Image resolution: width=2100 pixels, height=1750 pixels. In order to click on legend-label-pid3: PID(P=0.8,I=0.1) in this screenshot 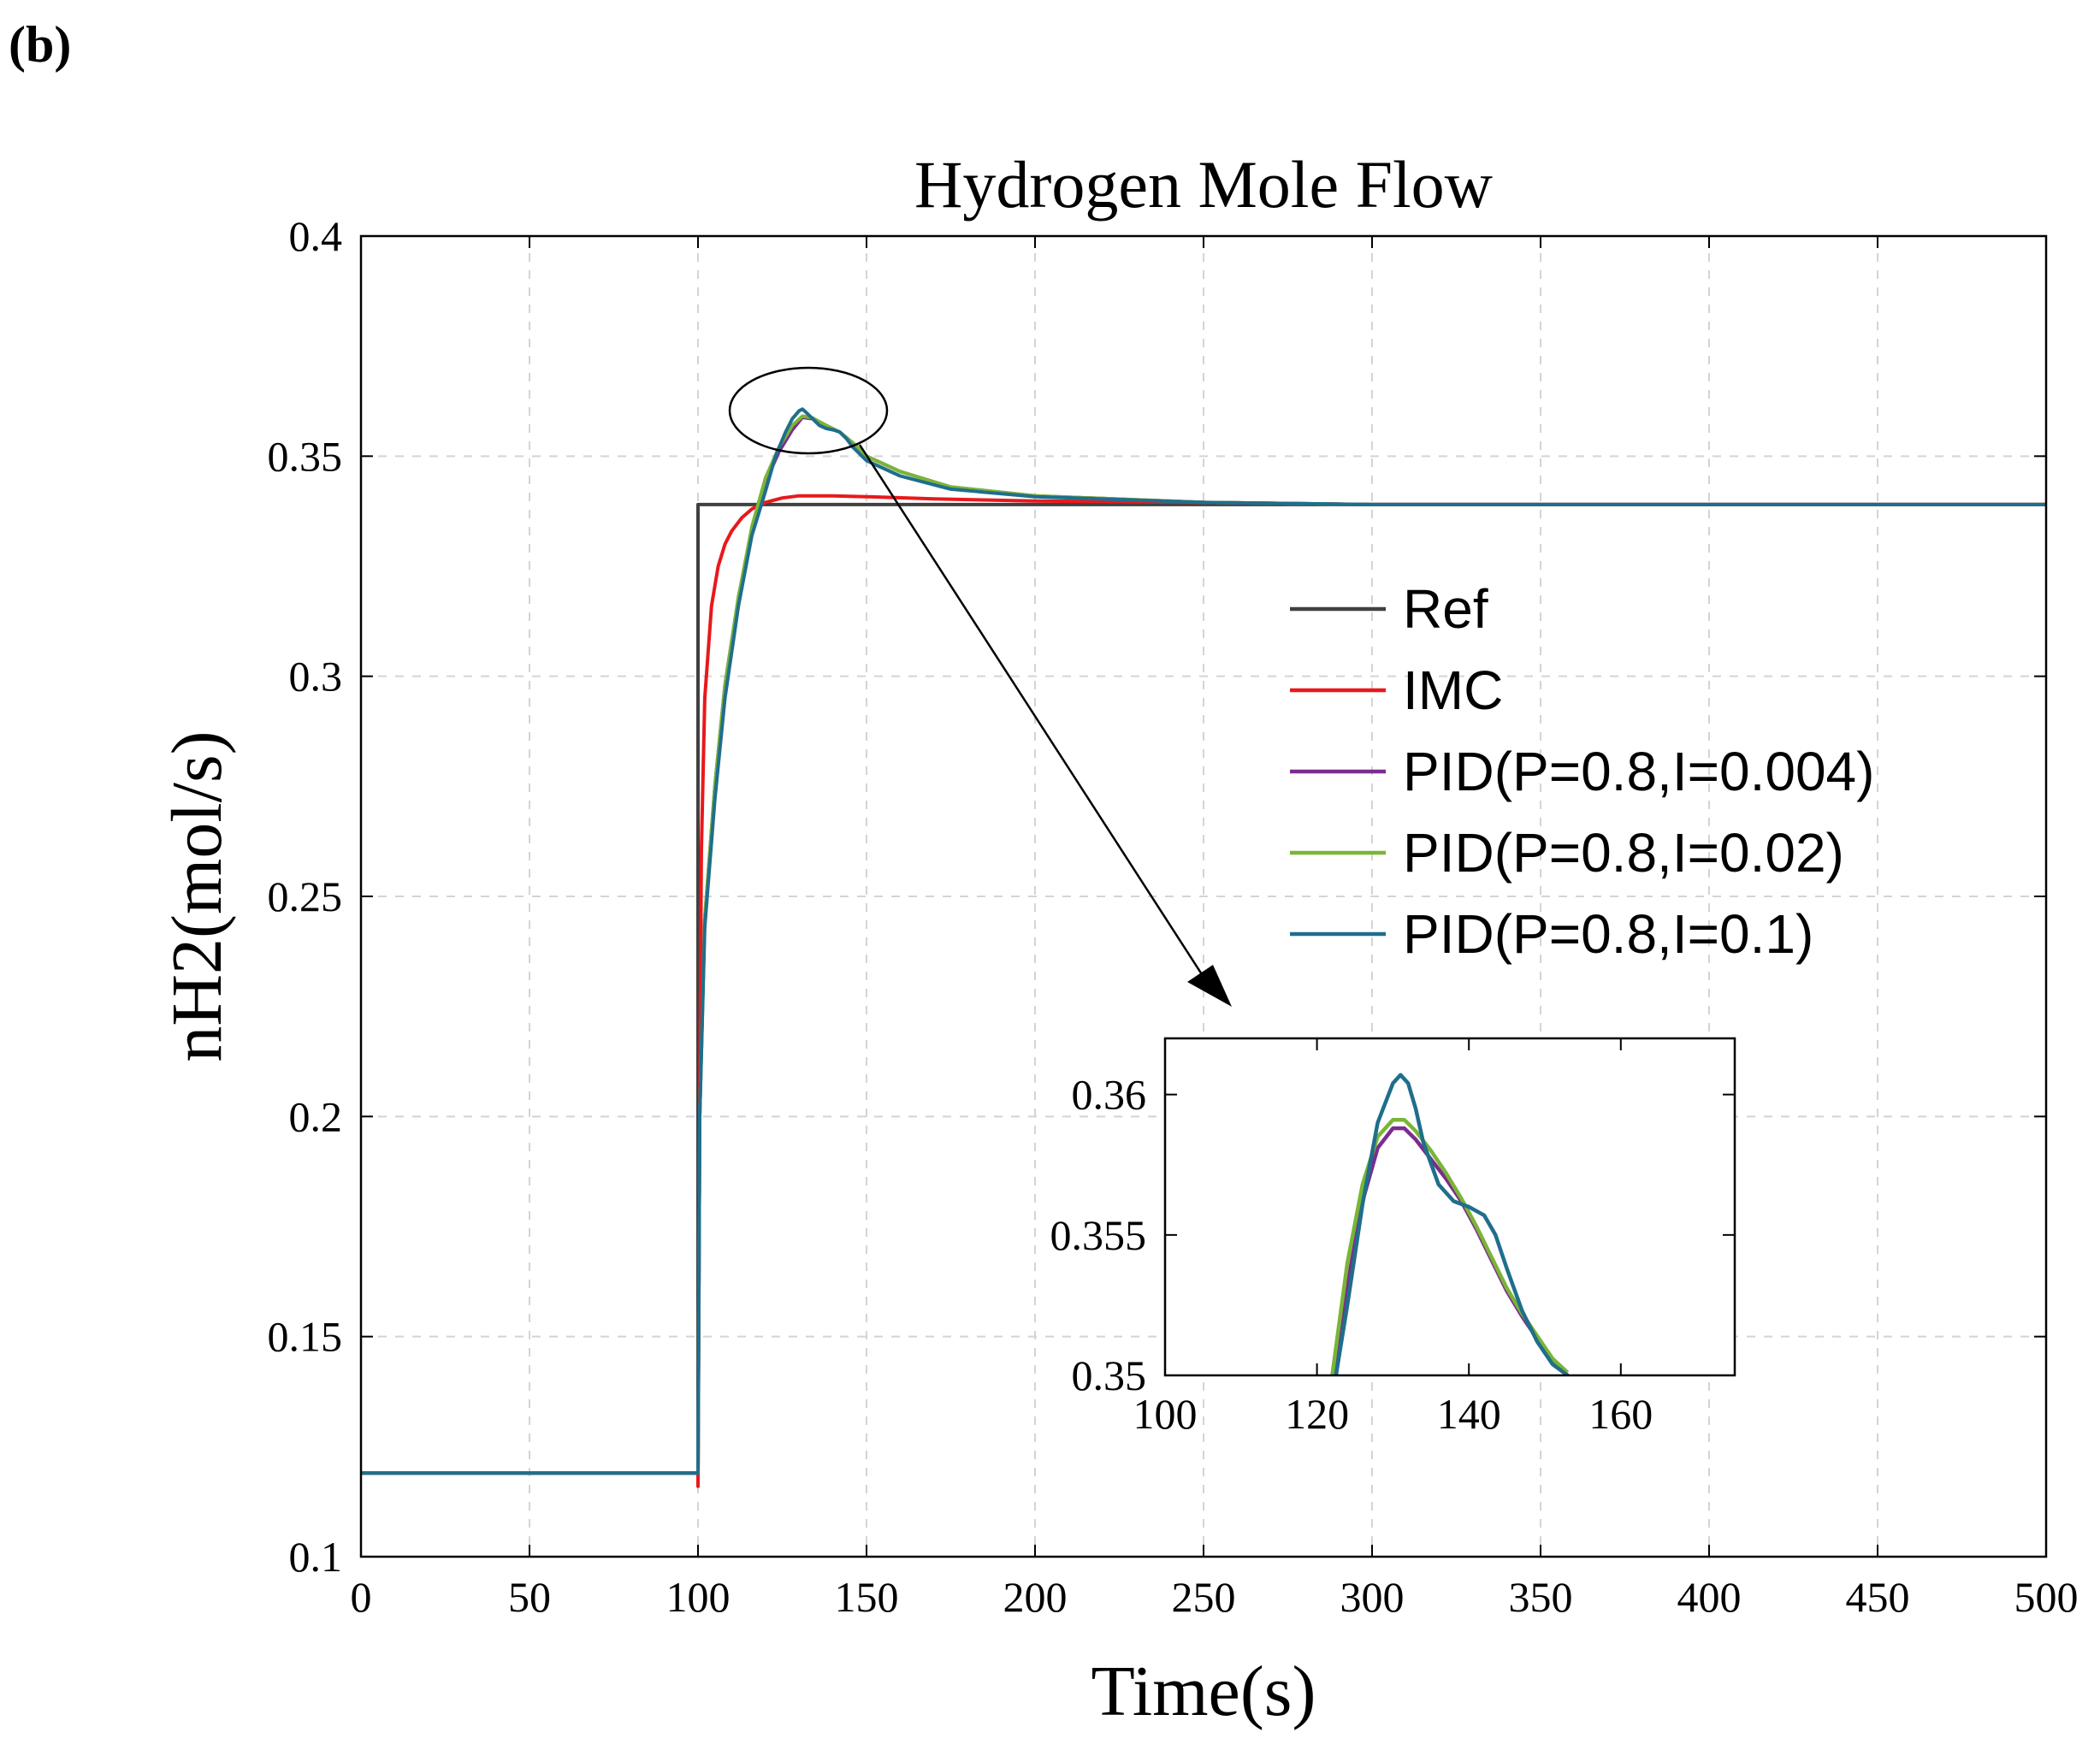, I will do `click(1608, 934)`.